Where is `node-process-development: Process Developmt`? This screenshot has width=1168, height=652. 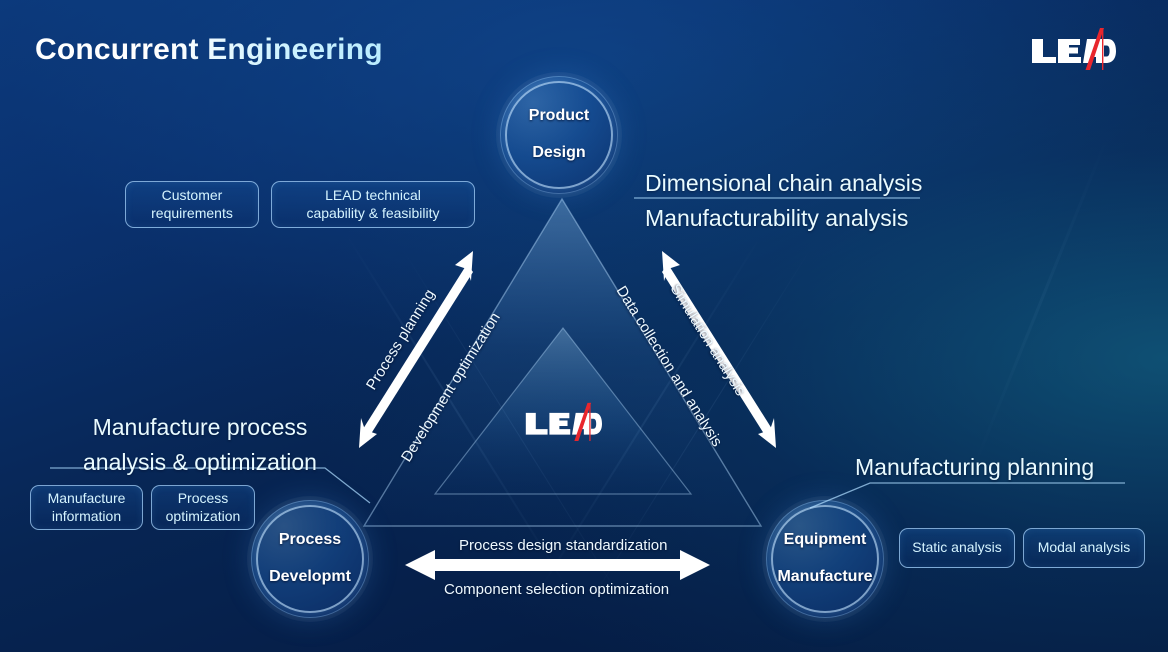 node-process-development: Process Developmt is located at coordinates (310, 559).